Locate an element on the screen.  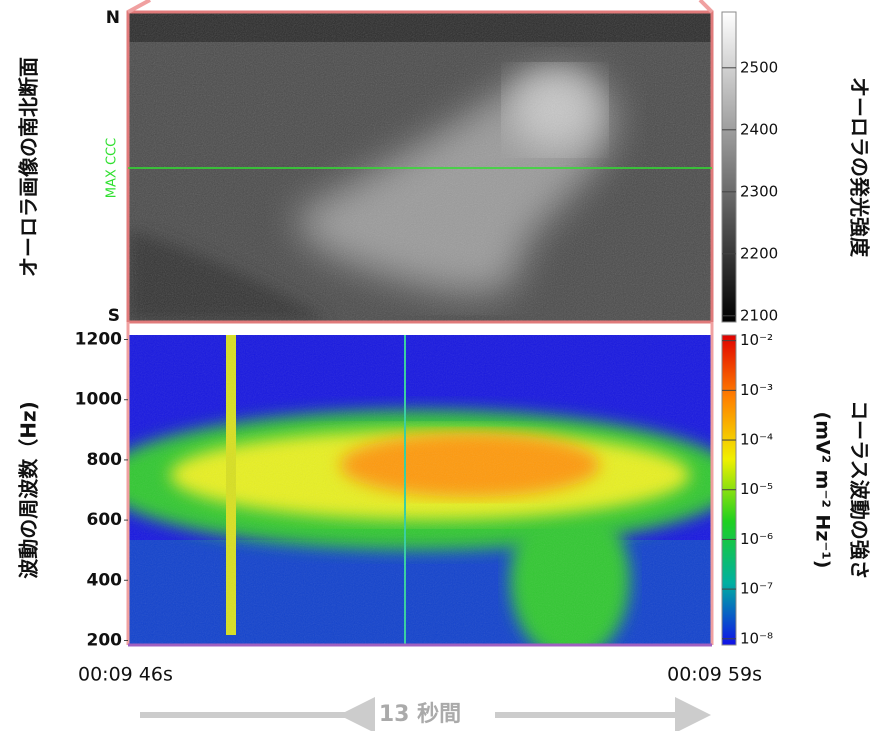
y-tick-label: 1200 is located at coordinates (98, 340).